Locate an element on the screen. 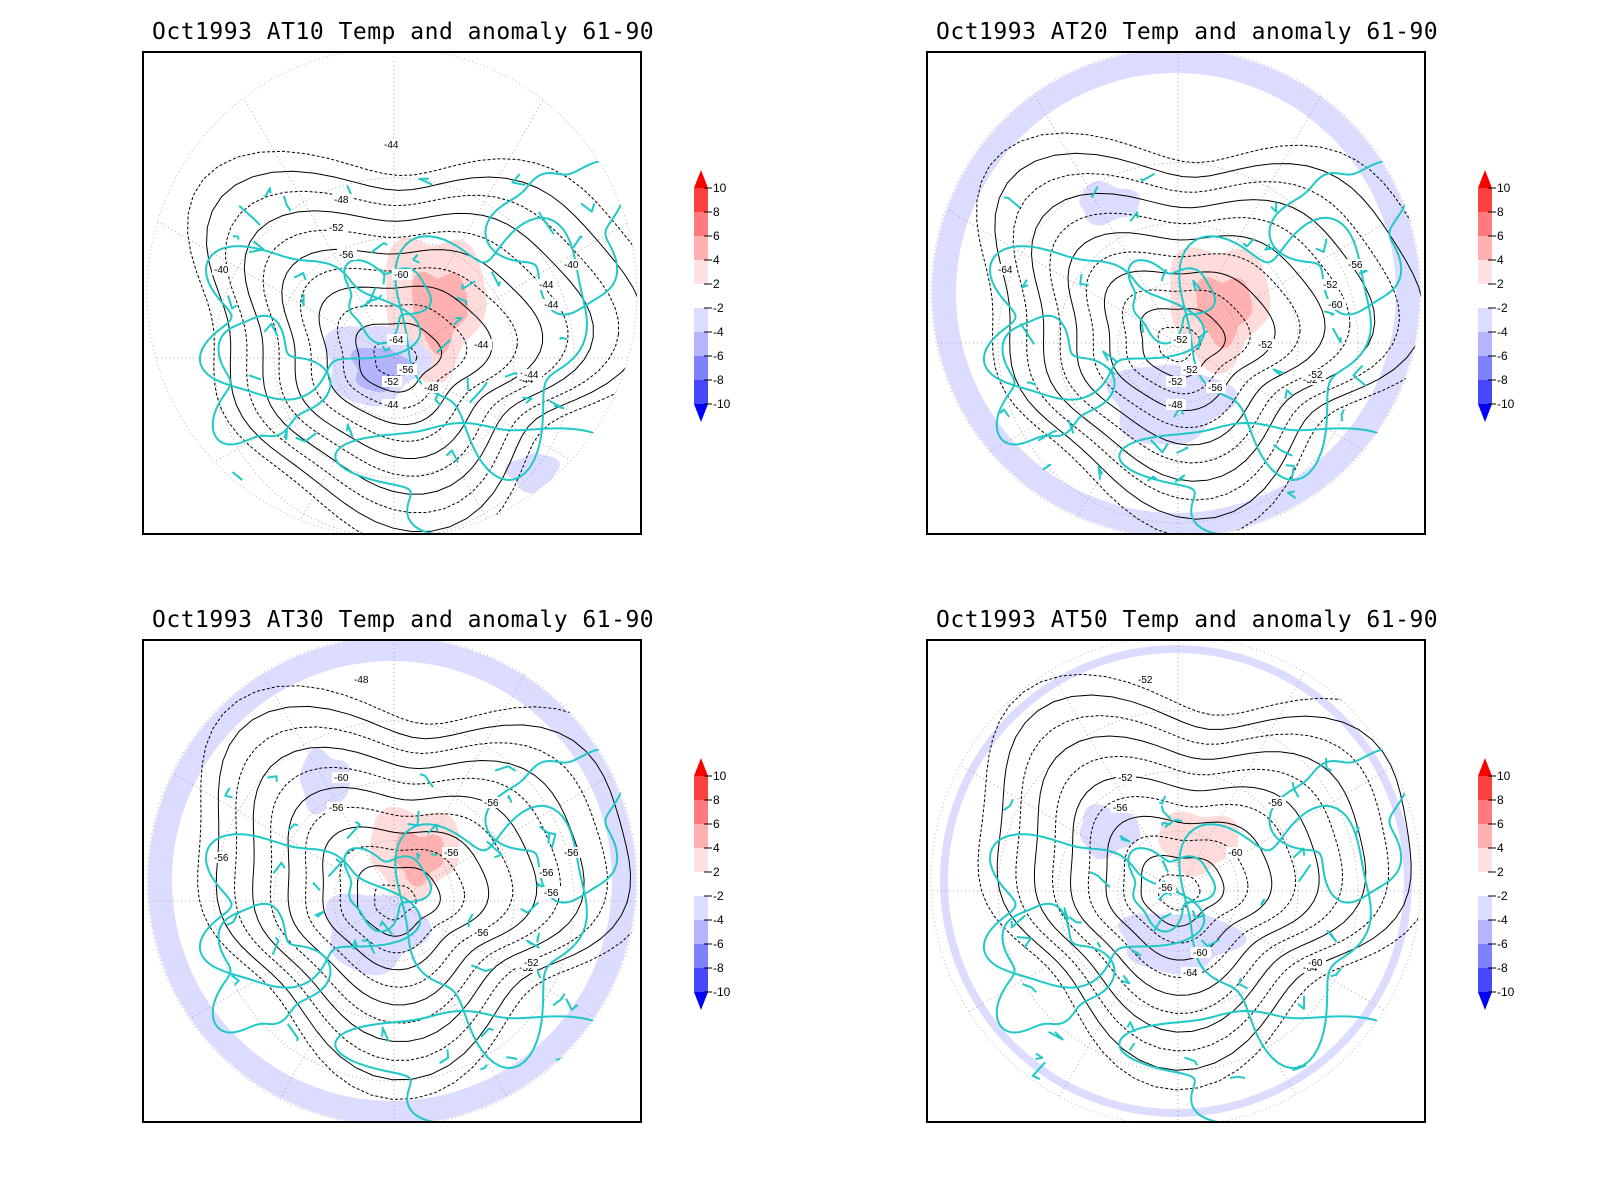 The image size is (1600, 1200). colorbar-label: 4 is located at coordinates (716, 260).